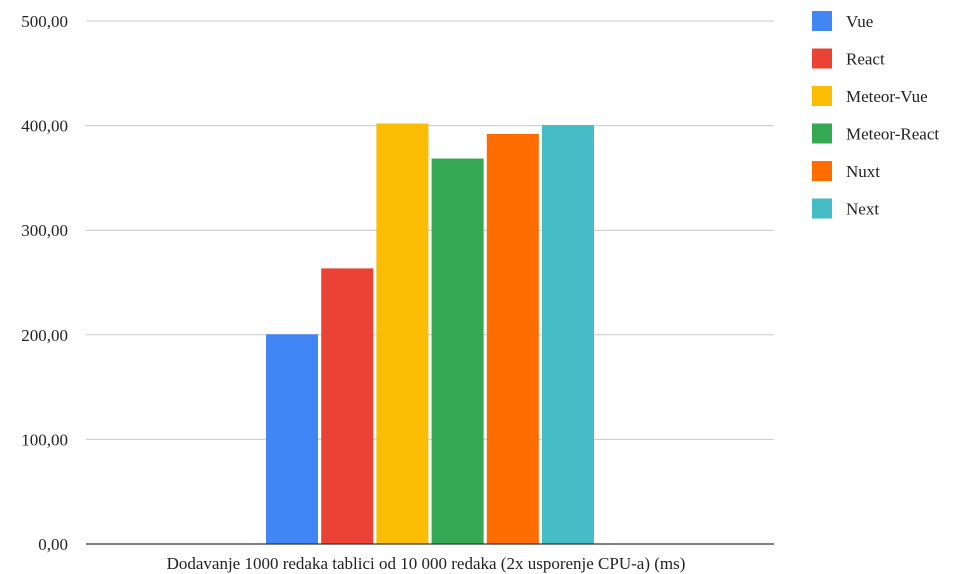 Image resolution: width=961 pixels, height=574 pixels. I want to click on y-tick-label: 200,00, so click(44, 335).